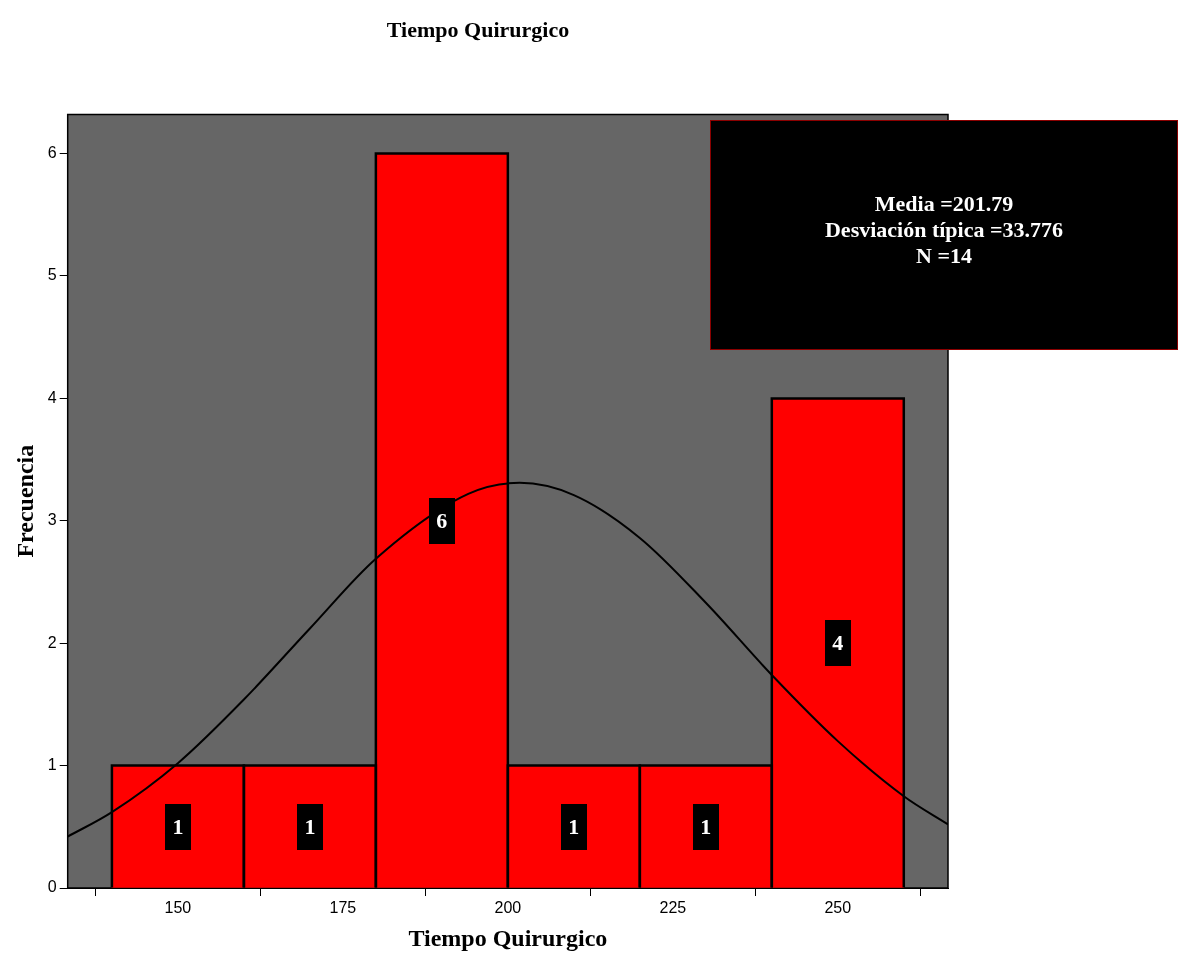 The width and height of the screenshot is (1186, 967). I want to click on data-label: 4, so click(838, 643).